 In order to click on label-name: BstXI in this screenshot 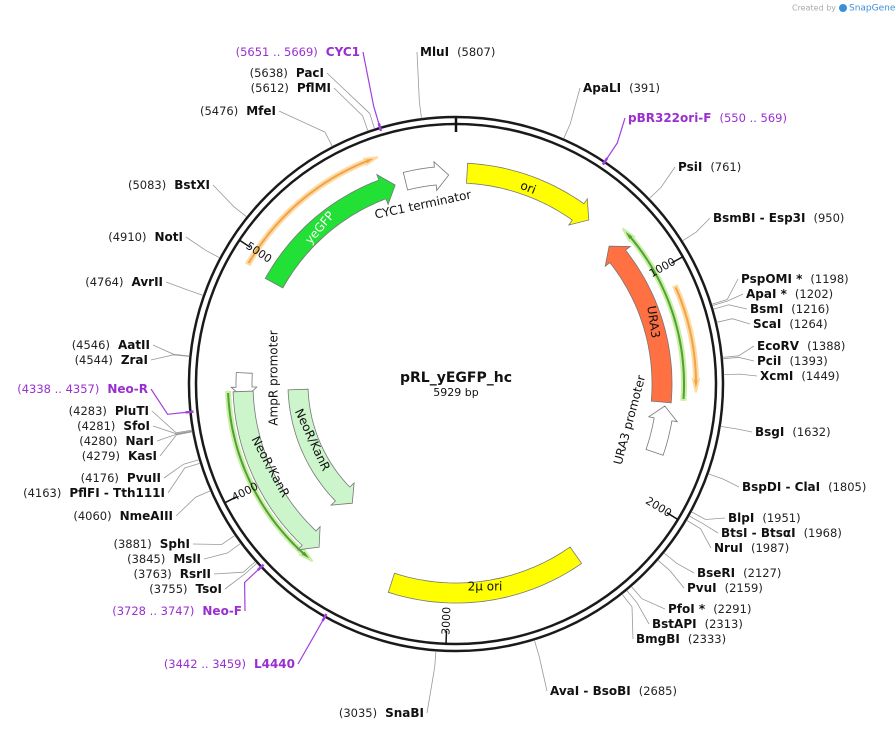, I will do `click(192, 185)`.